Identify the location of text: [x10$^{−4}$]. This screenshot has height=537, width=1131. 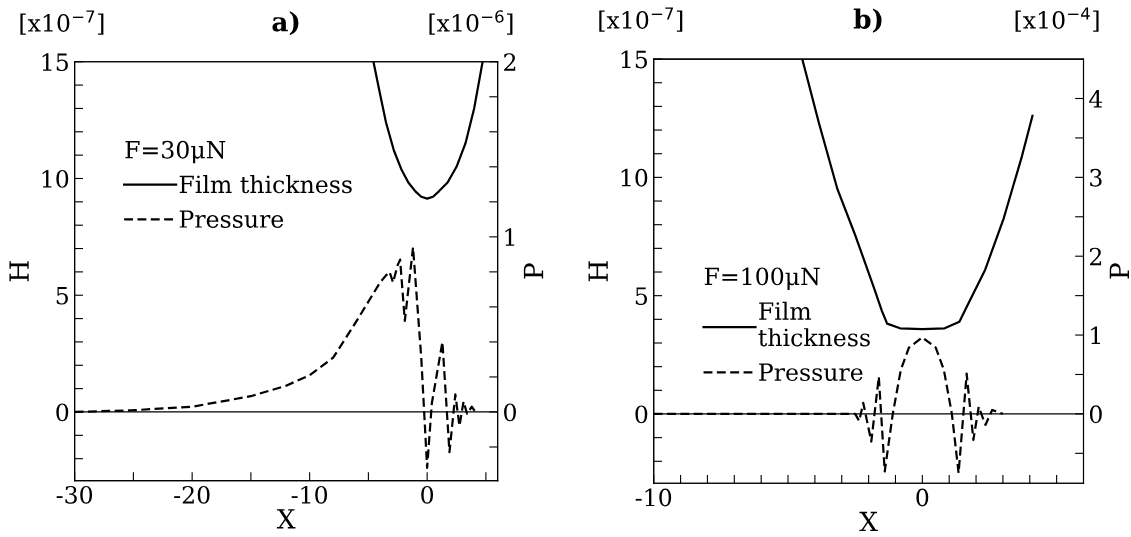
(1057, 19).